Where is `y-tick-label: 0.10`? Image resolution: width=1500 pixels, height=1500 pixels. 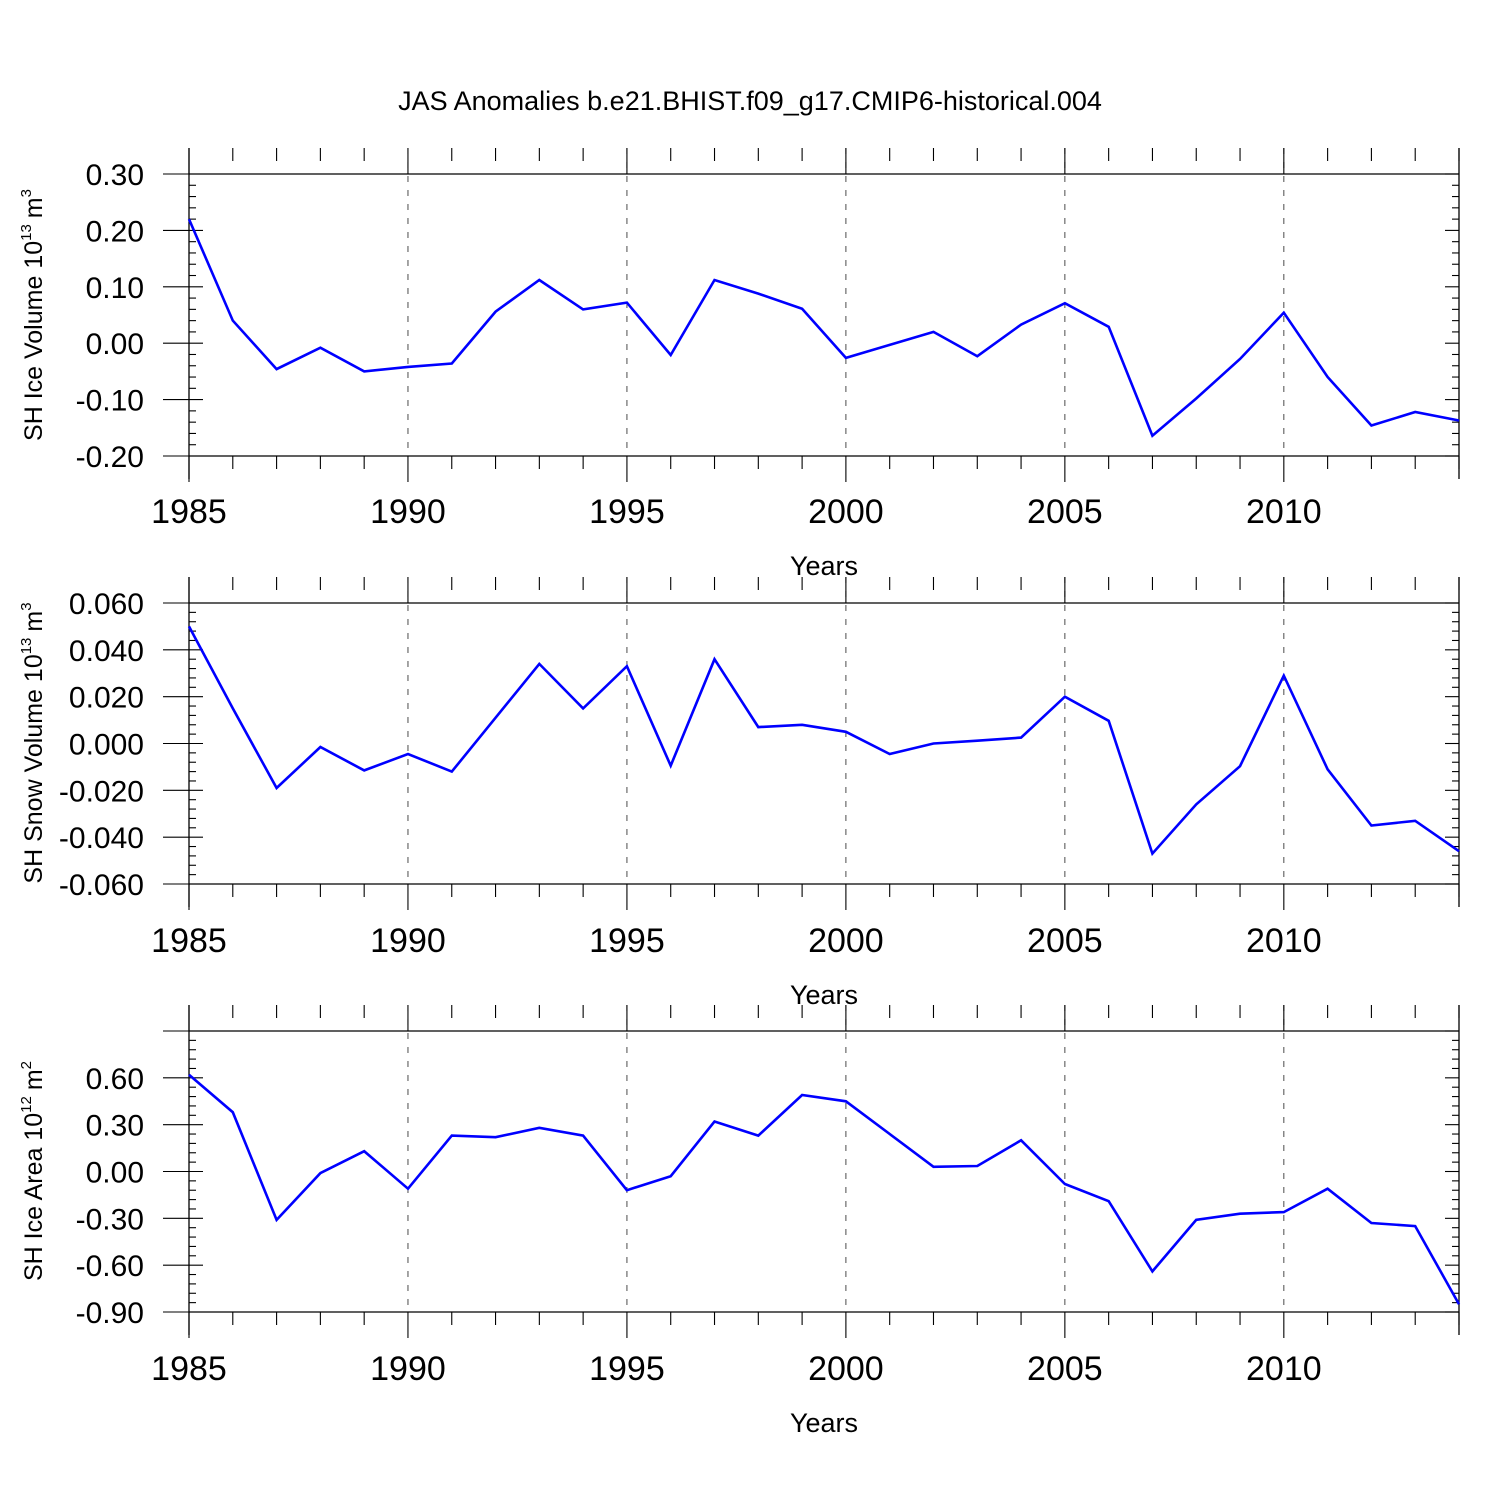 y-tick-label: 0.10 is located at coordinates (115, 288).